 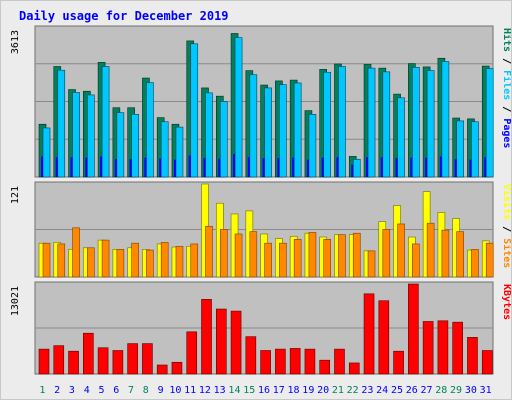 What do you see at coordinates (486, 390) in the screenshot?
I see `x-tick-label: 31` at bounding box center [486, 390].